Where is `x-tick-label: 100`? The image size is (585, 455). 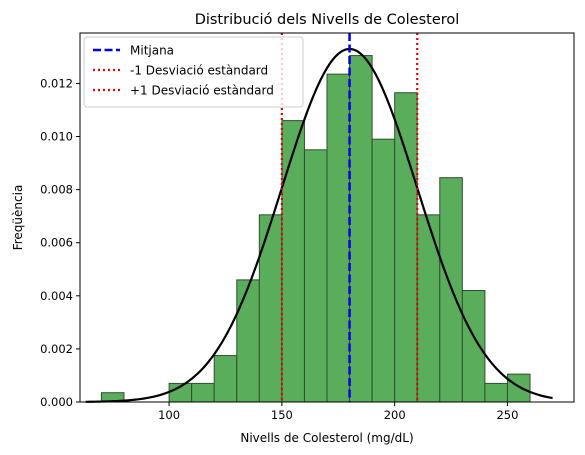
x-tick-label: 100 is located at coordinates (169, 415).